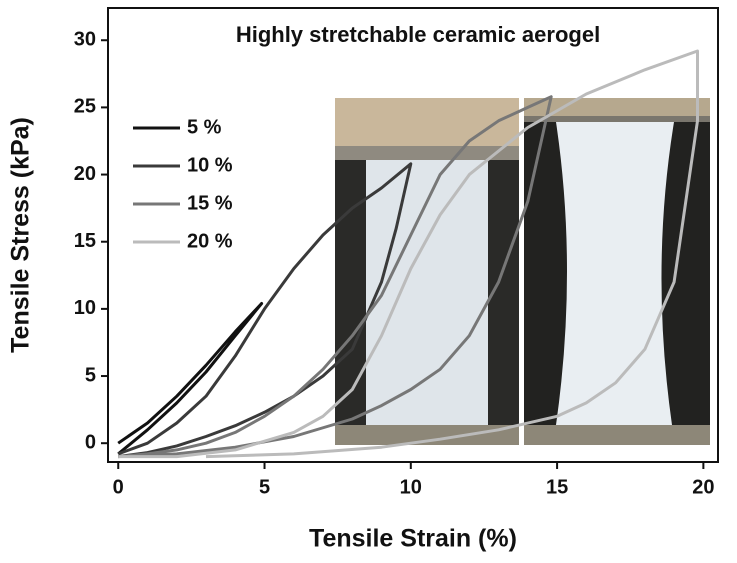 The image size is (737, 563). Describe the element at coordinates (204, 127) in the screenshot. I see `legend-label: 5 %` at that location.